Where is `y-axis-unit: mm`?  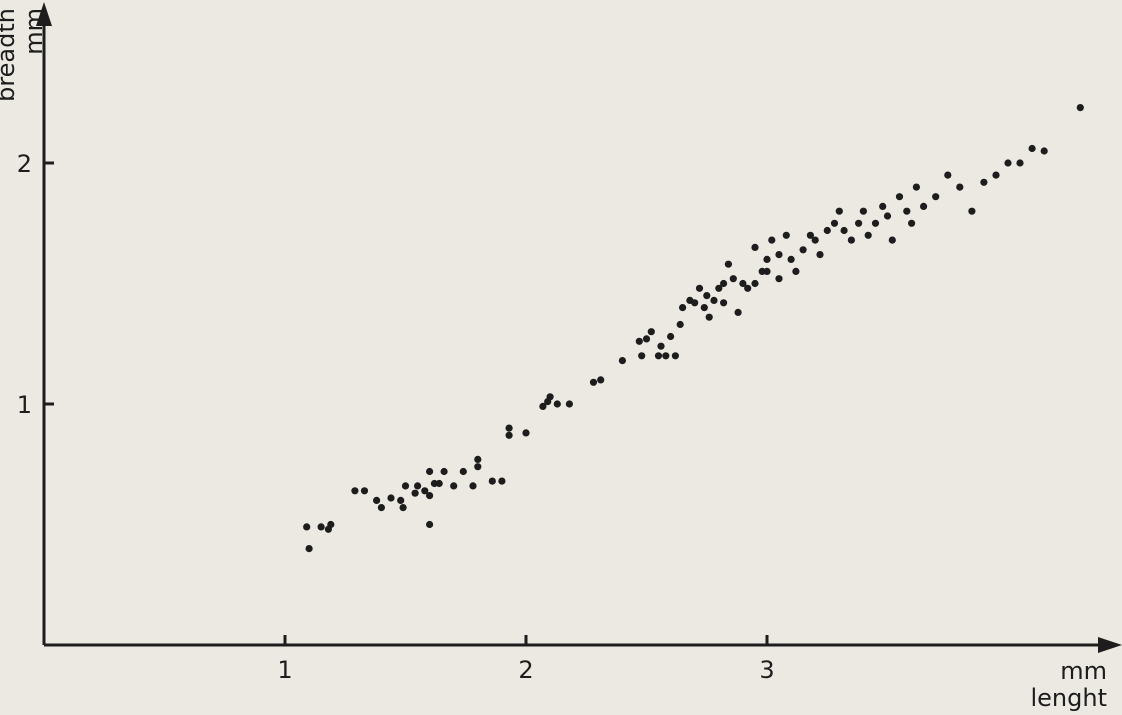 y-axis-unit: mm is located at coordinates (34, 31).